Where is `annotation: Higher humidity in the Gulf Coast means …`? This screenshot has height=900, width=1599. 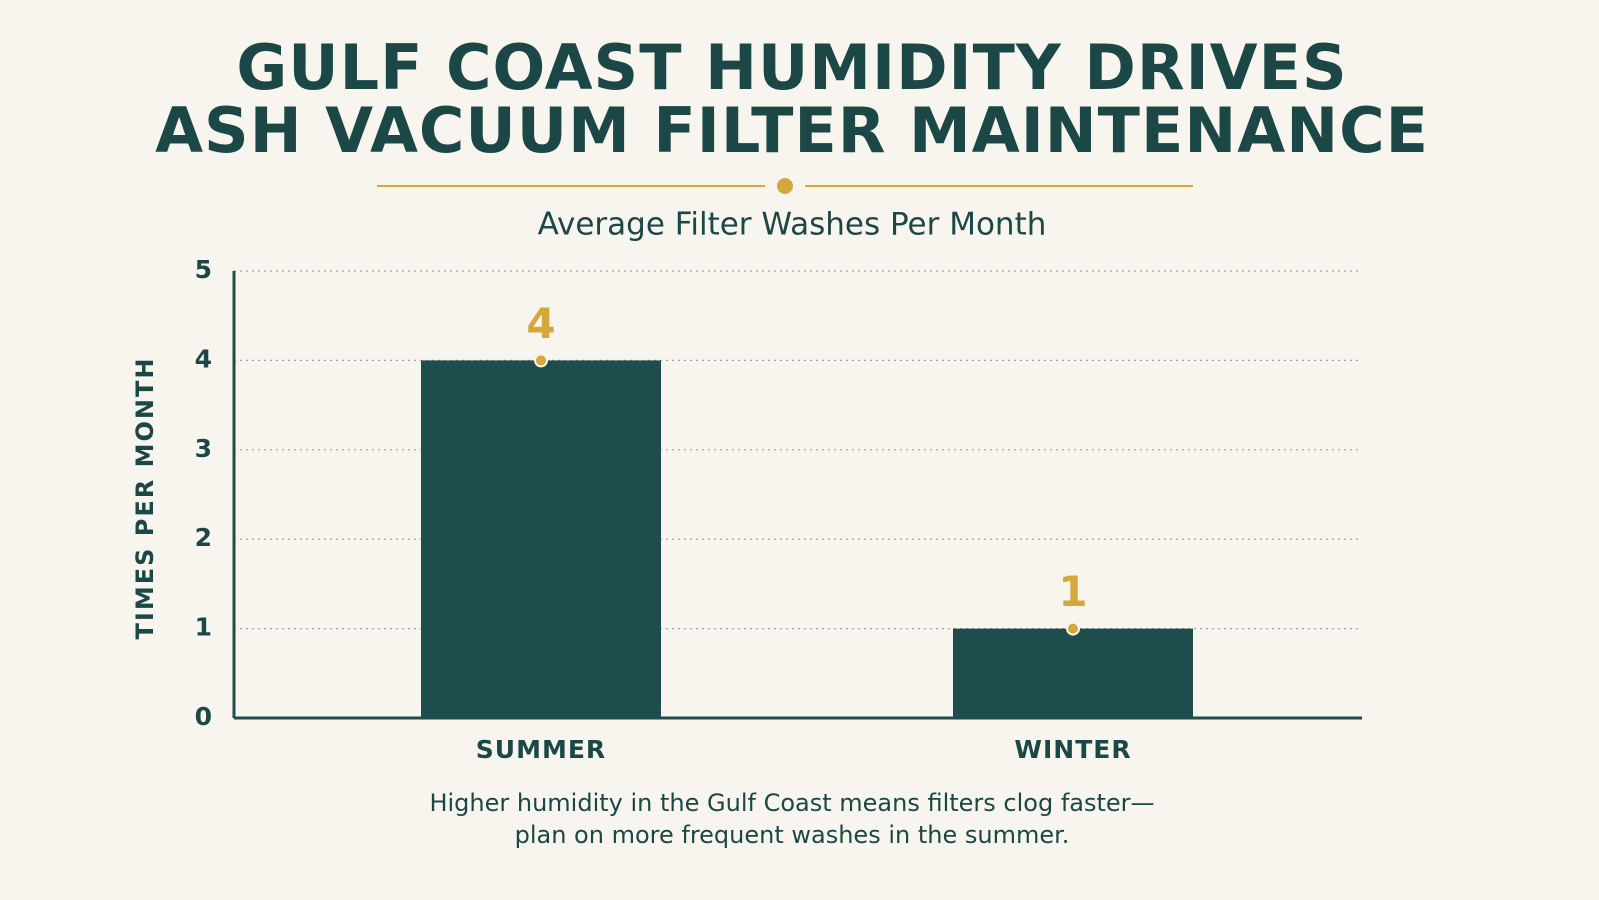 annotation: Higher humidity in the Gulf Coast means … is located at coordinates (791, 803).